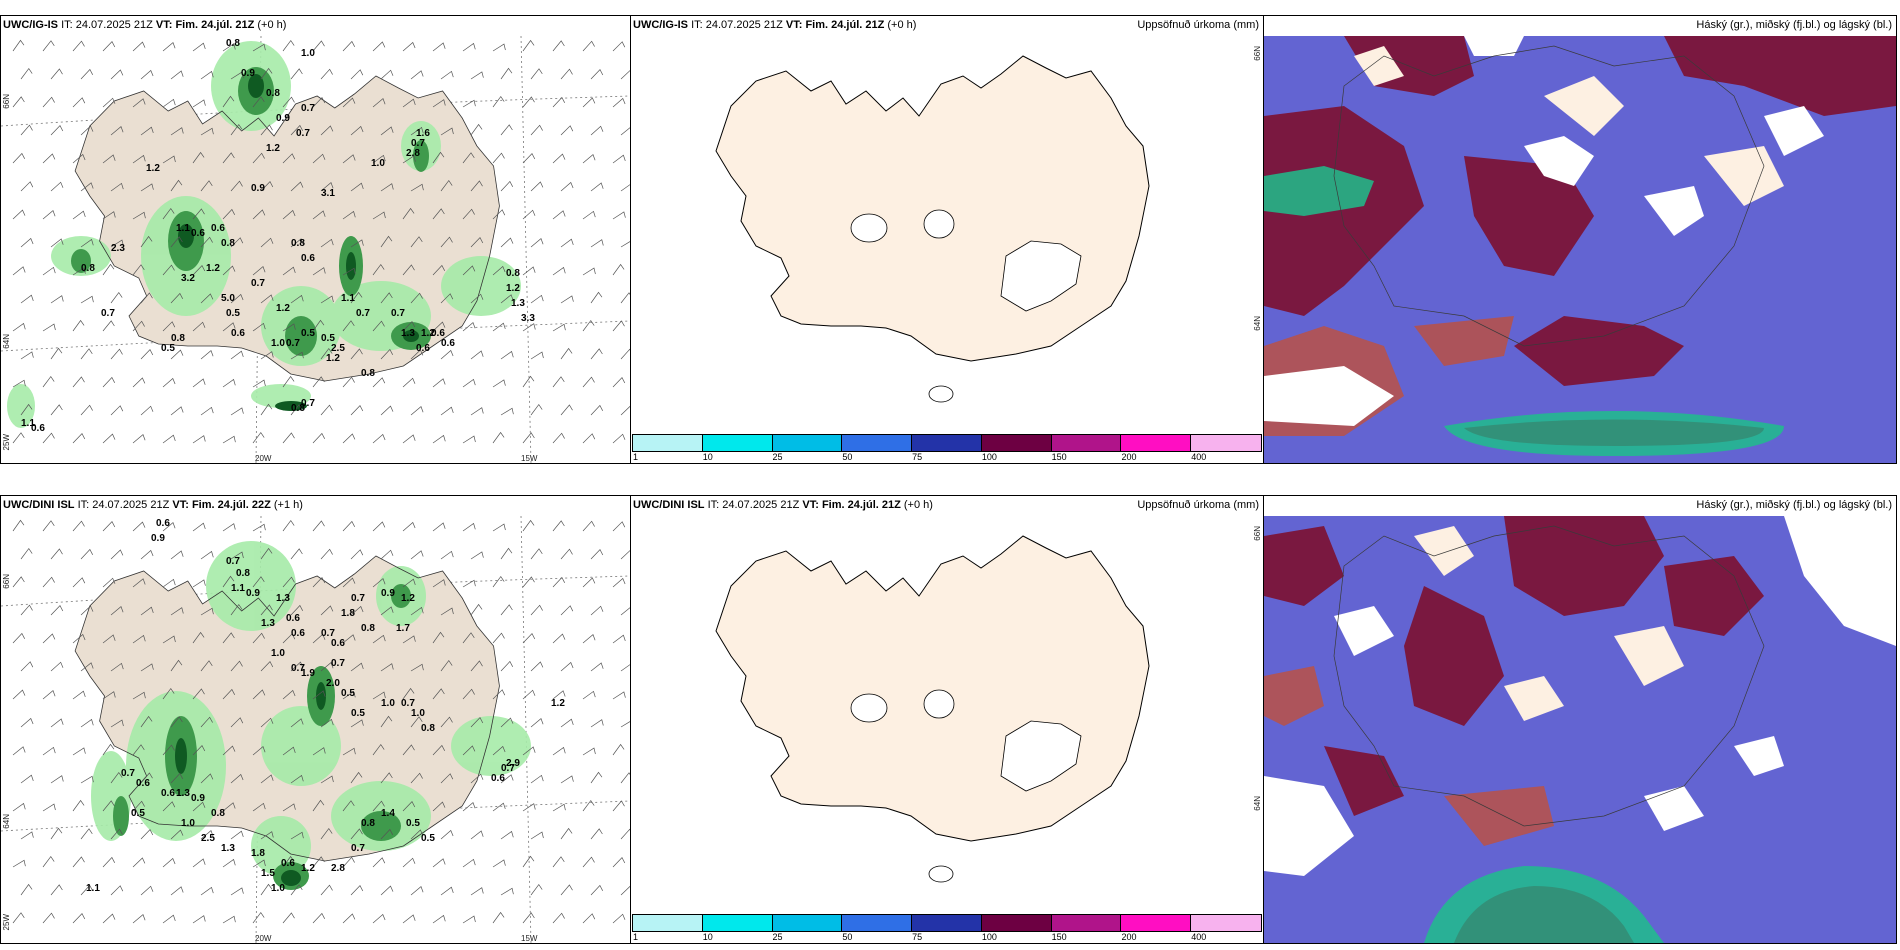 The height and width of the screenshot is (950, 1900). Describe the element at coordinates (707, 457) in the screenshot. I see `colorbar-label: 10` at that location.